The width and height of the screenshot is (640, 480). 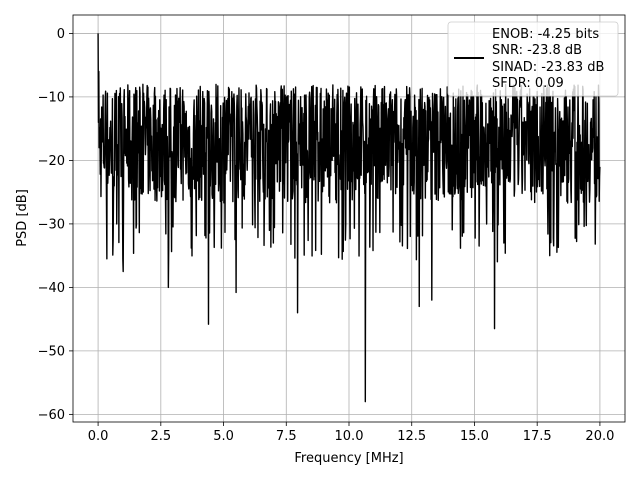 What do you see at coordinates (51, 415) in the screenshot?
I see `y-tick-label: −60` at bounding box center [51, 415].